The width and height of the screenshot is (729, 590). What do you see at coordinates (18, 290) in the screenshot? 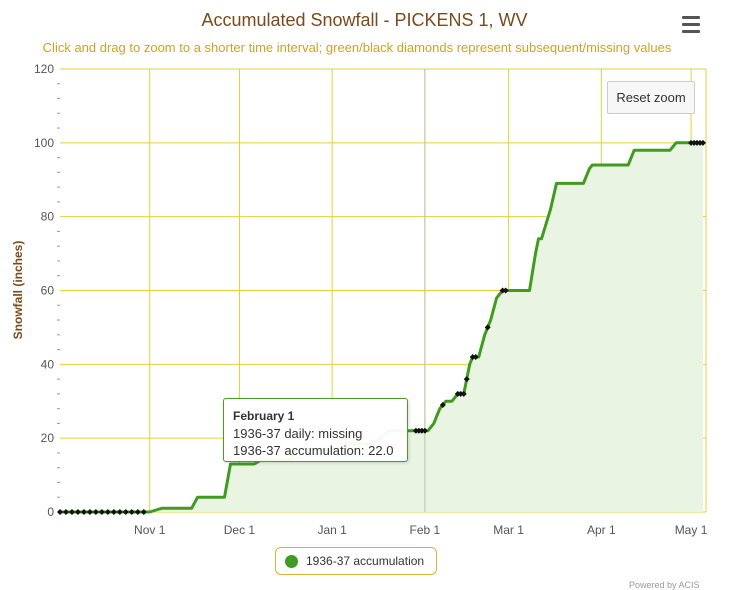
I see `y-axis-label: Snowfall (inches)` at bounding box center [18, 290].